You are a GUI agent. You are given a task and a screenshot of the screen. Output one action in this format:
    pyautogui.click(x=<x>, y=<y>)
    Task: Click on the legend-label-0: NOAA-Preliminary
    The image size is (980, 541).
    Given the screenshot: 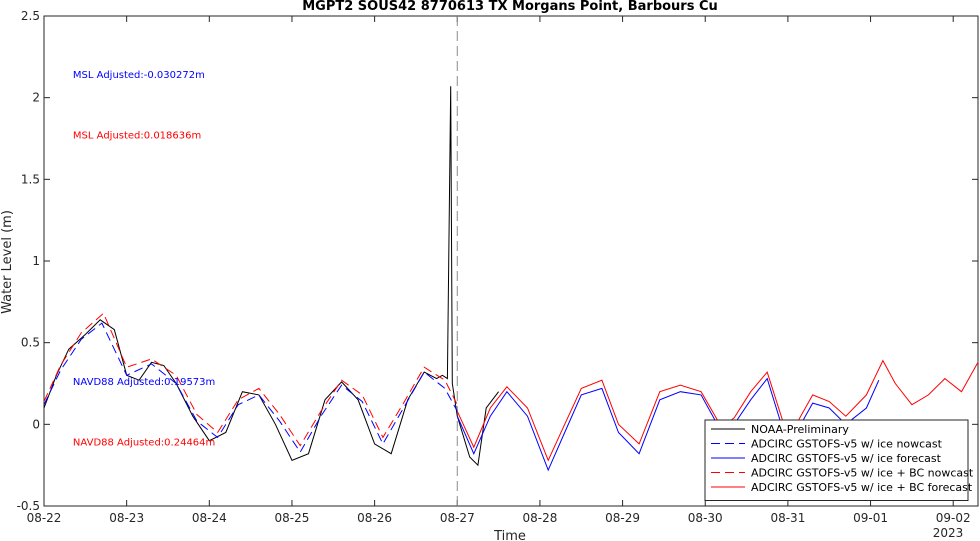 What is the action you would take?
    pyautogui.click(x=800, y=429)
    